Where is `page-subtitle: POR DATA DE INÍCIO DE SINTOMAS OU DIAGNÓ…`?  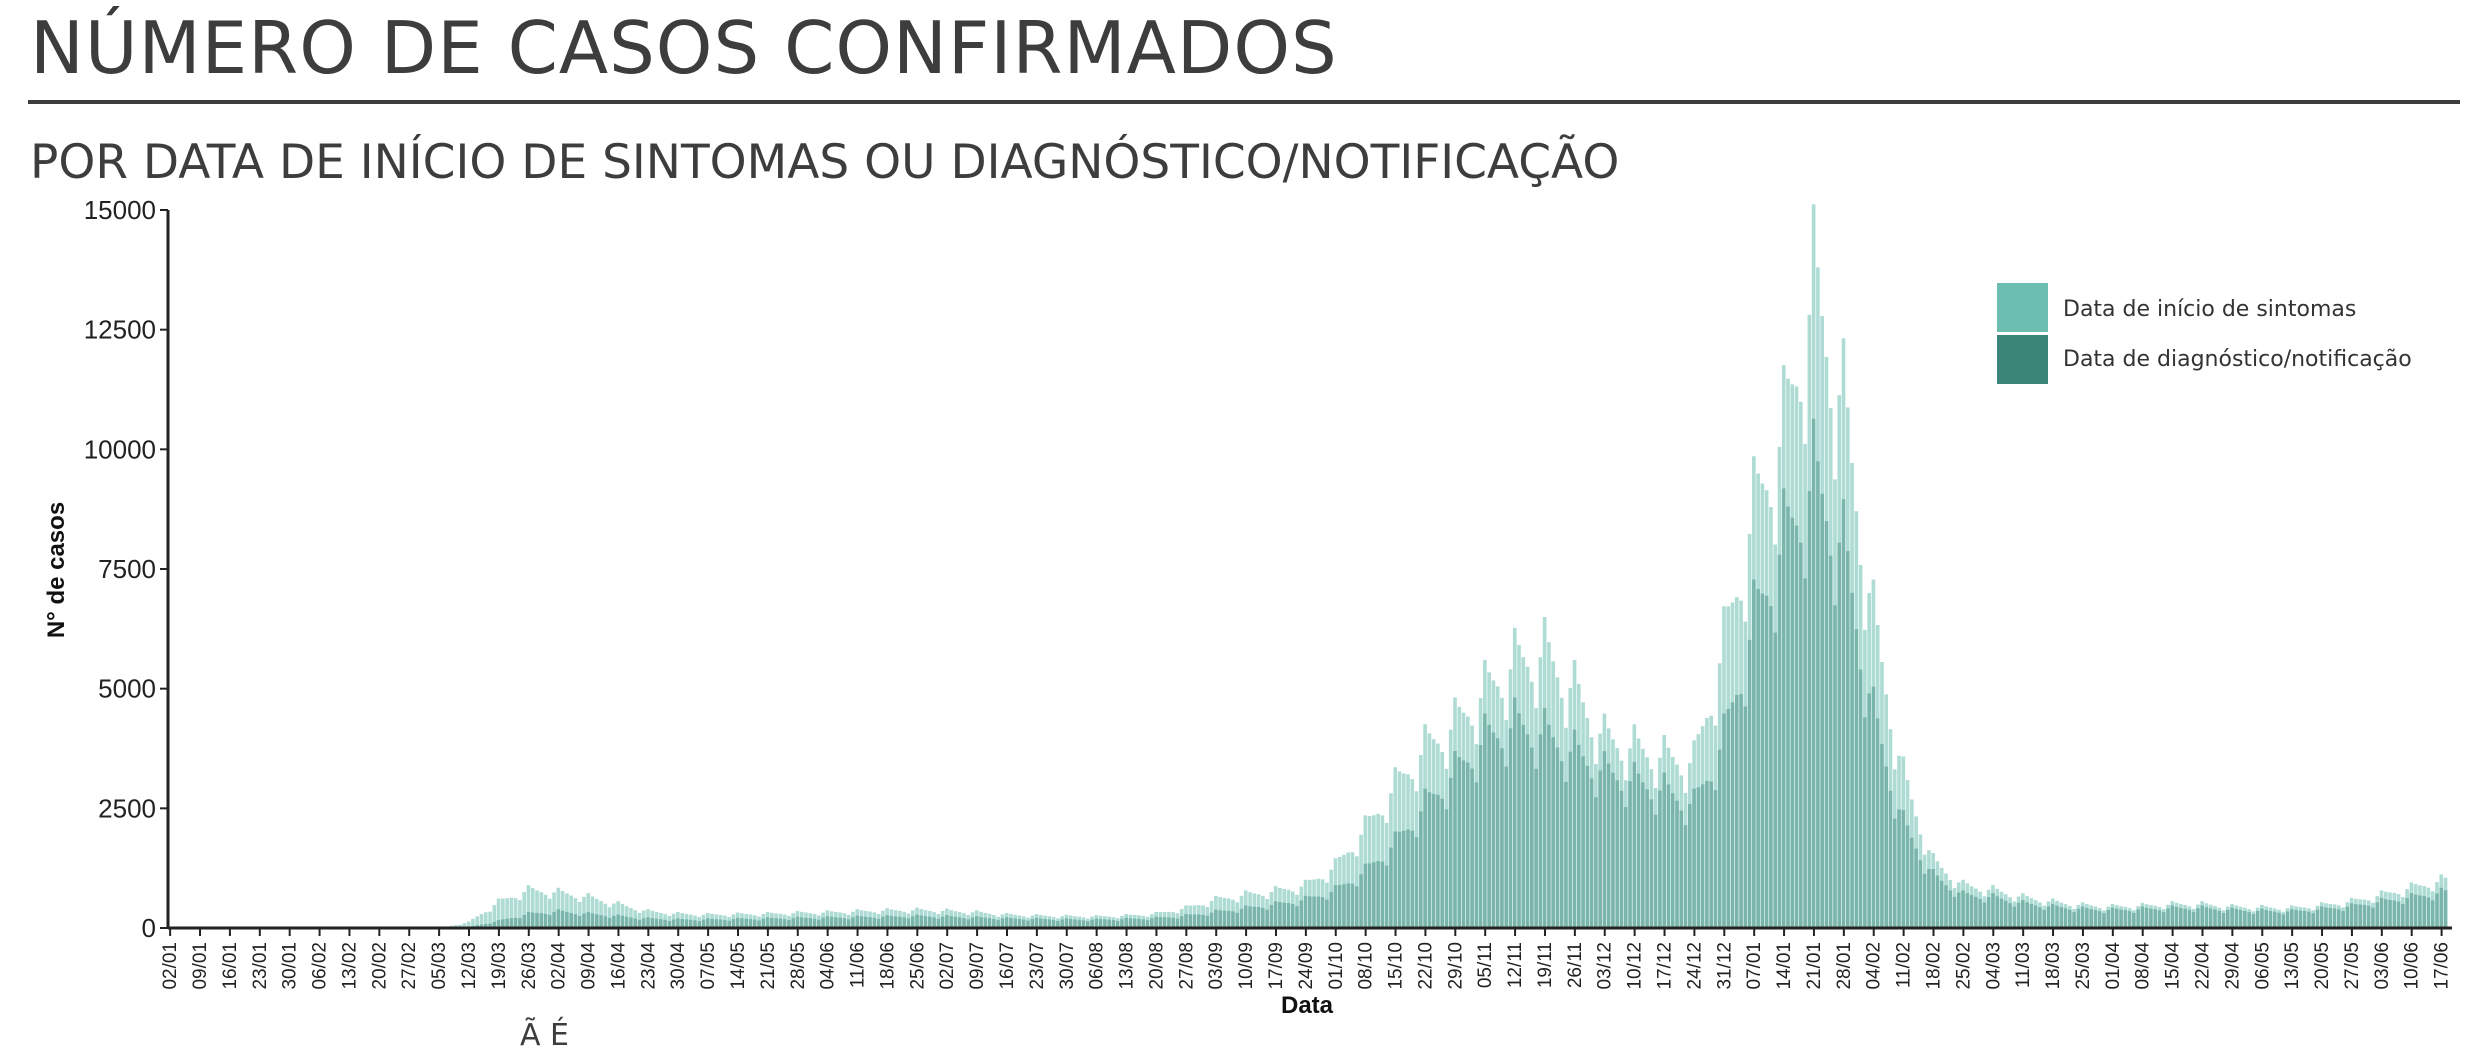
page-subtitle: POR DATA DE INÍCIO DE SINTOMAS OU DIAGNÓ… is located at coordinates (824, 162).